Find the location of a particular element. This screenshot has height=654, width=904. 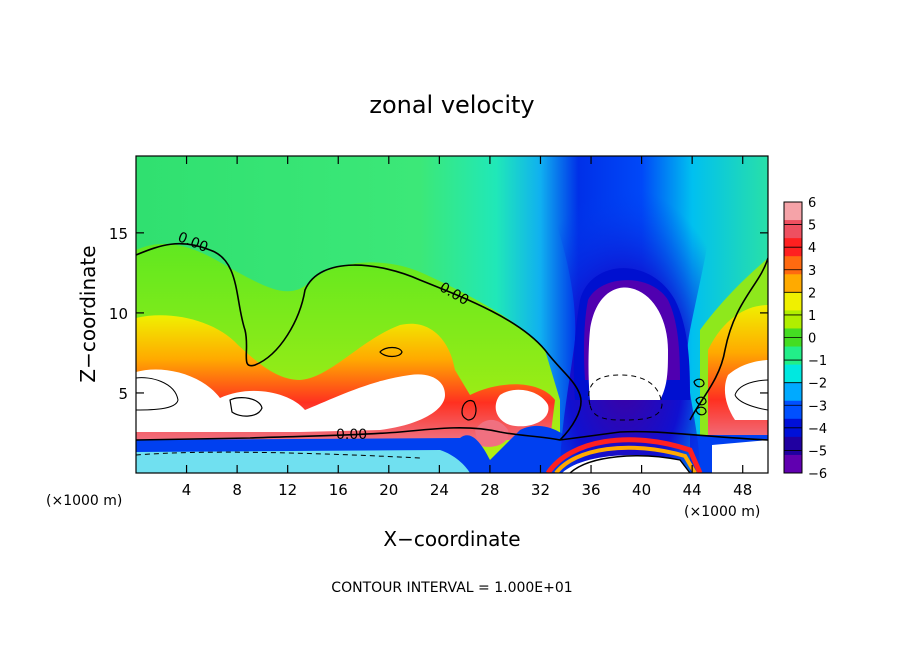

x-unit-right: (×1000 m) is located at coordinates (722, 512).